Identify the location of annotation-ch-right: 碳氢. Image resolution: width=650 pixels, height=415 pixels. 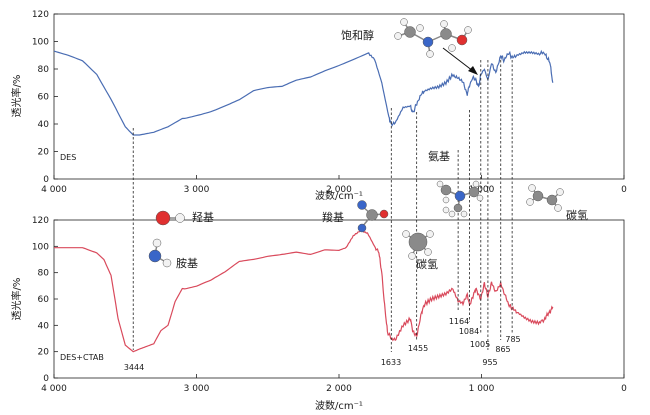
(577, 215).